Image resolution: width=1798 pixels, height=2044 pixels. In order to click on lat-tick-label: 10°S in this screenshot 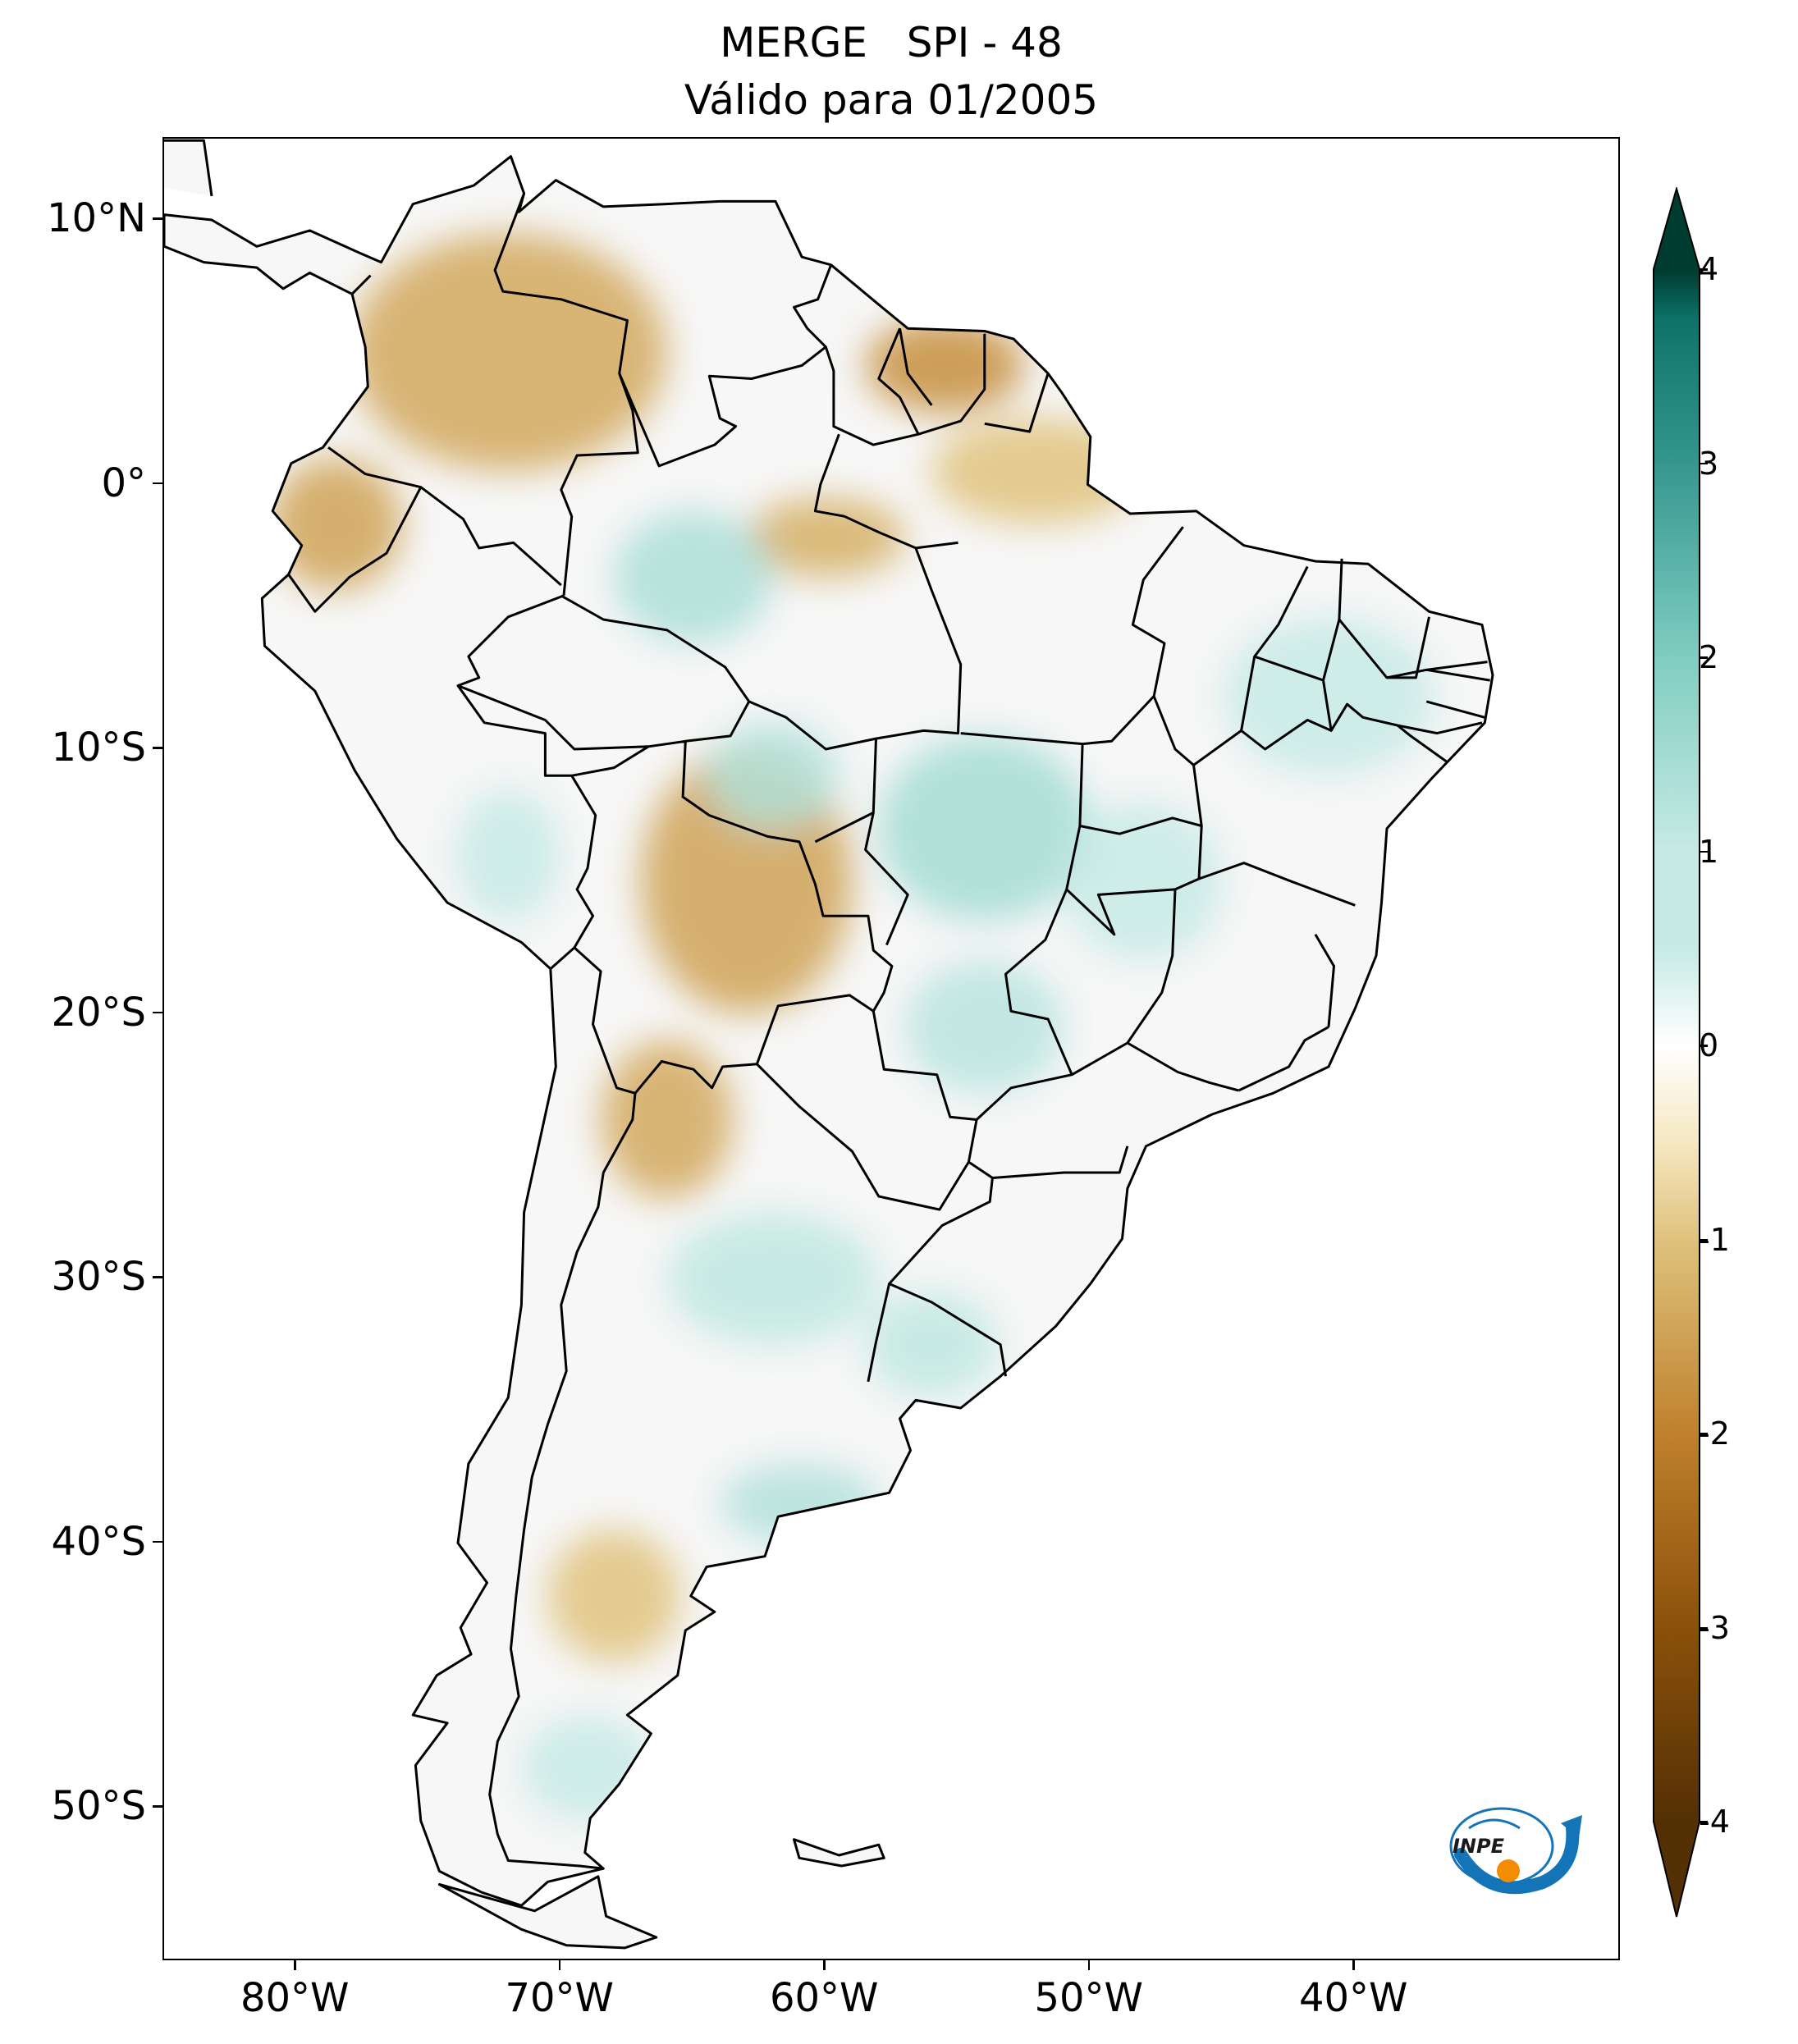, I will do `click(98, 748)`.